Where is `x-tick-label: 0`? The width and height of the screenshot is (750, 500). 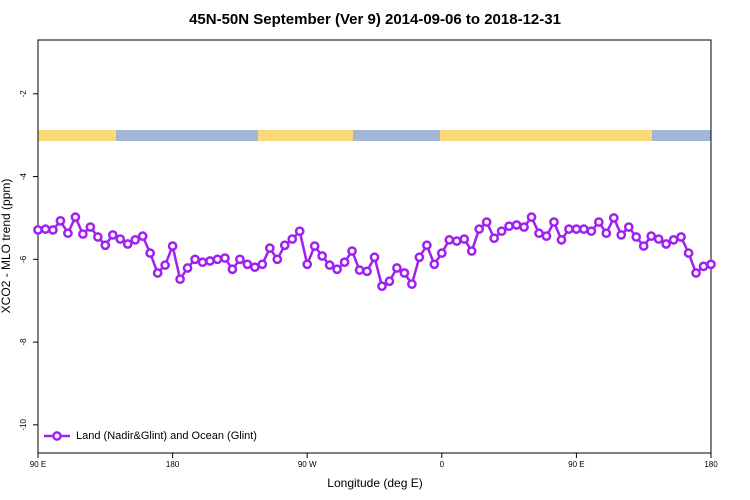 x-tick-label: 0 is located at coordinates (442, 464).